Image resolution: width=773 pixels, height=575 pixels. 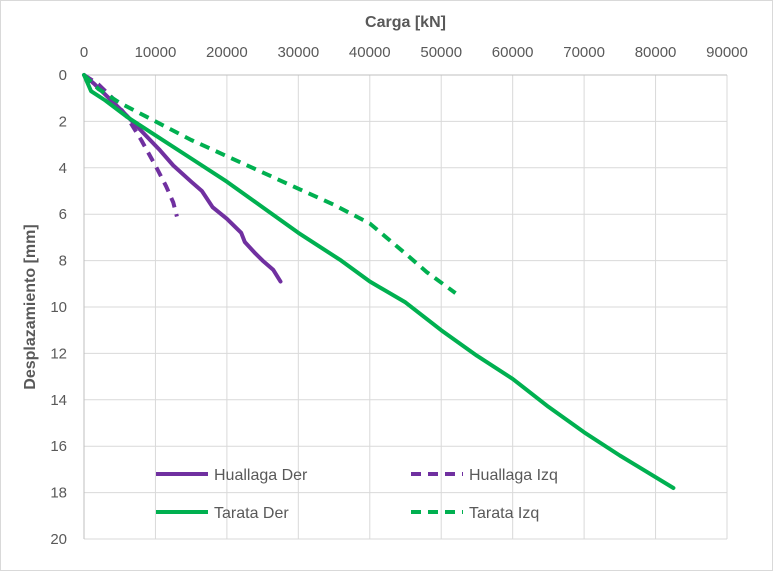 What do you see at coordinates (84, 52) in the screenshot?
I see `x-tick-label: 0` at bounding box center [84, 52].